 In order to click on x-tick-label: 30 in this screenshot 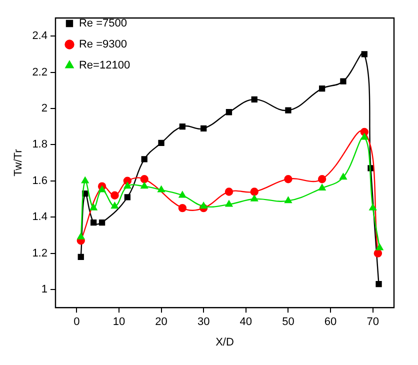, I will do `click(203, 322)`.